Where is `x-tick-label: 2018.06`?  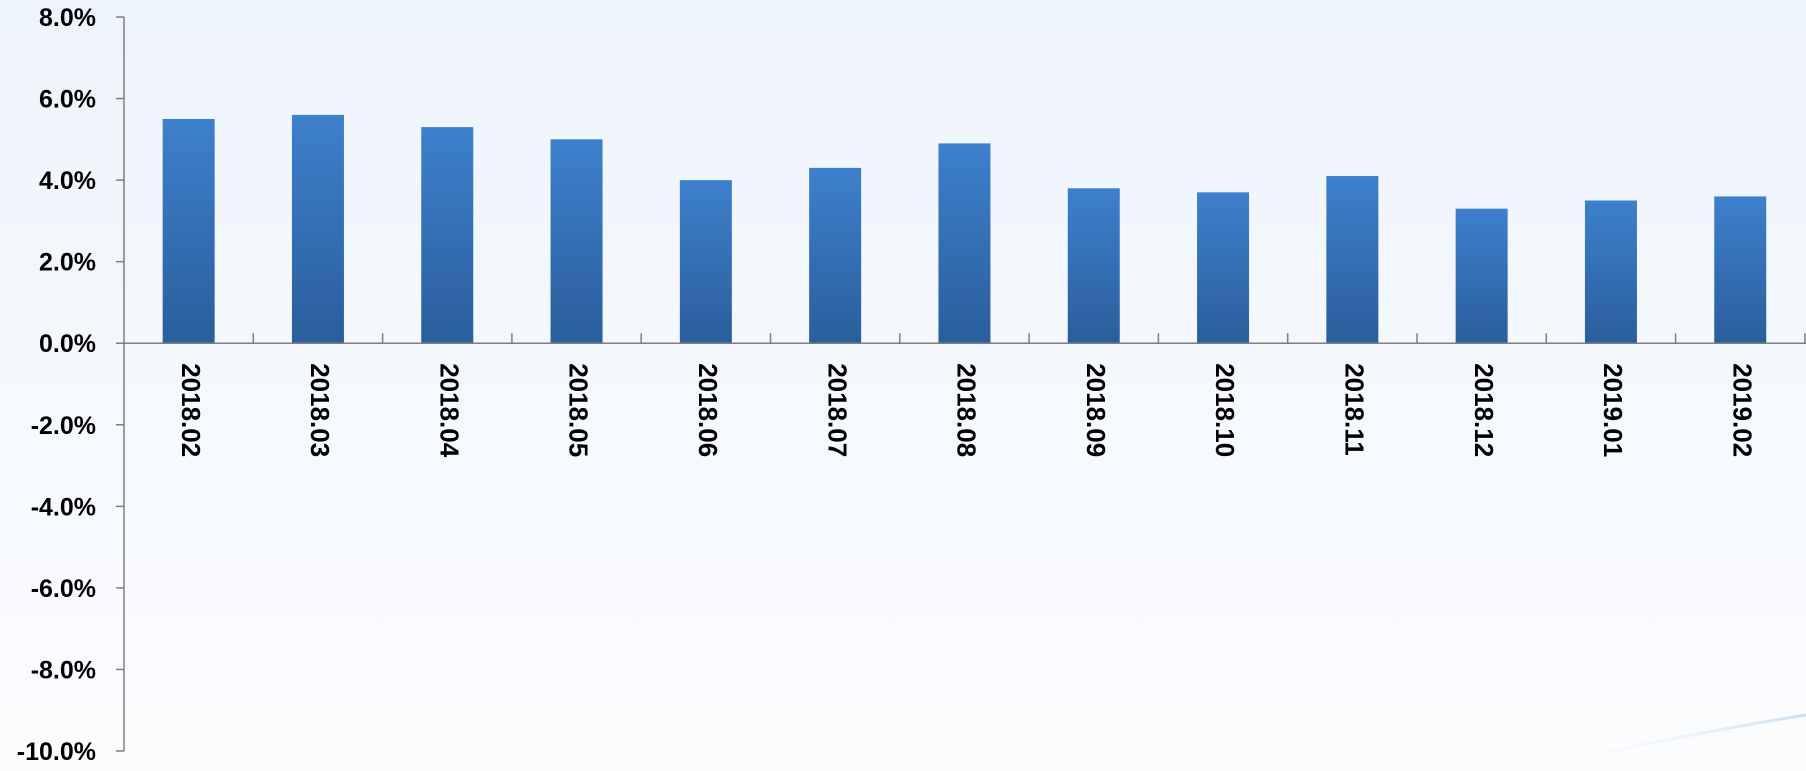
x-tick-label: 2018.06 is located at coordinates (708, 410).